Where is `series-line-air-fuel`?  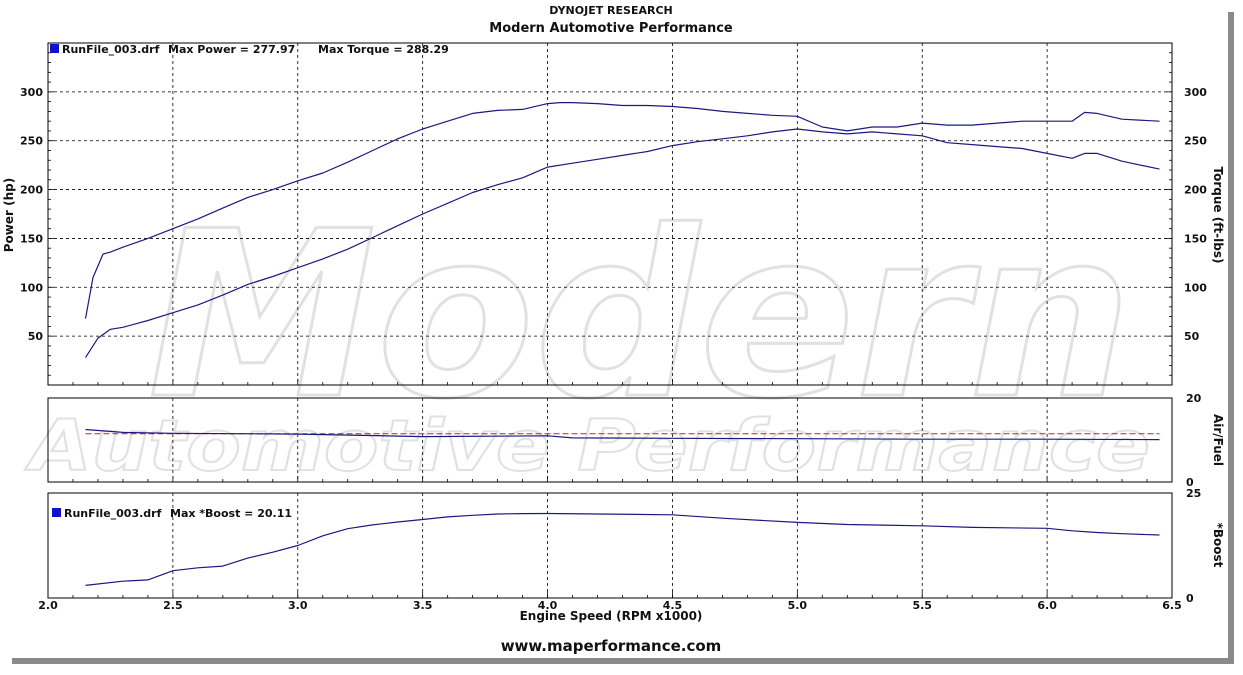
series-line-air-fuel is located at coordinates (622, 434).